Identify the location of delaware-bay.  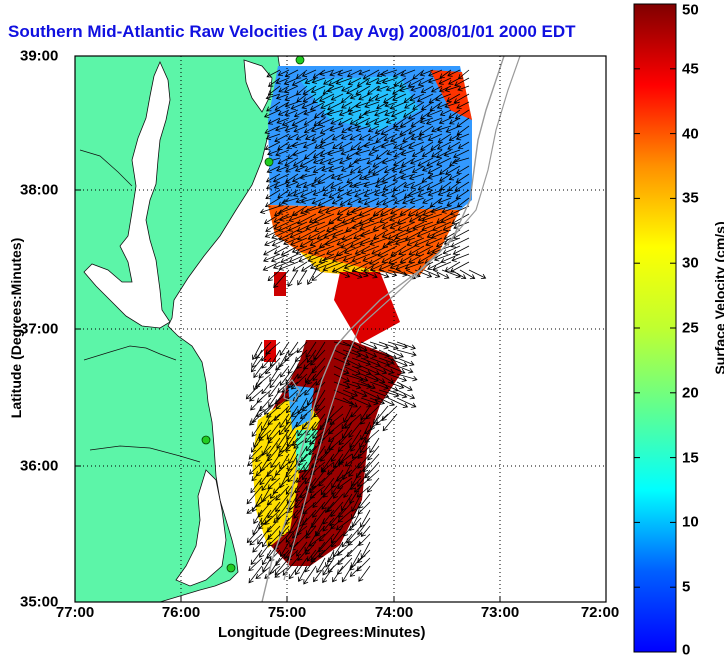
(258, 86).